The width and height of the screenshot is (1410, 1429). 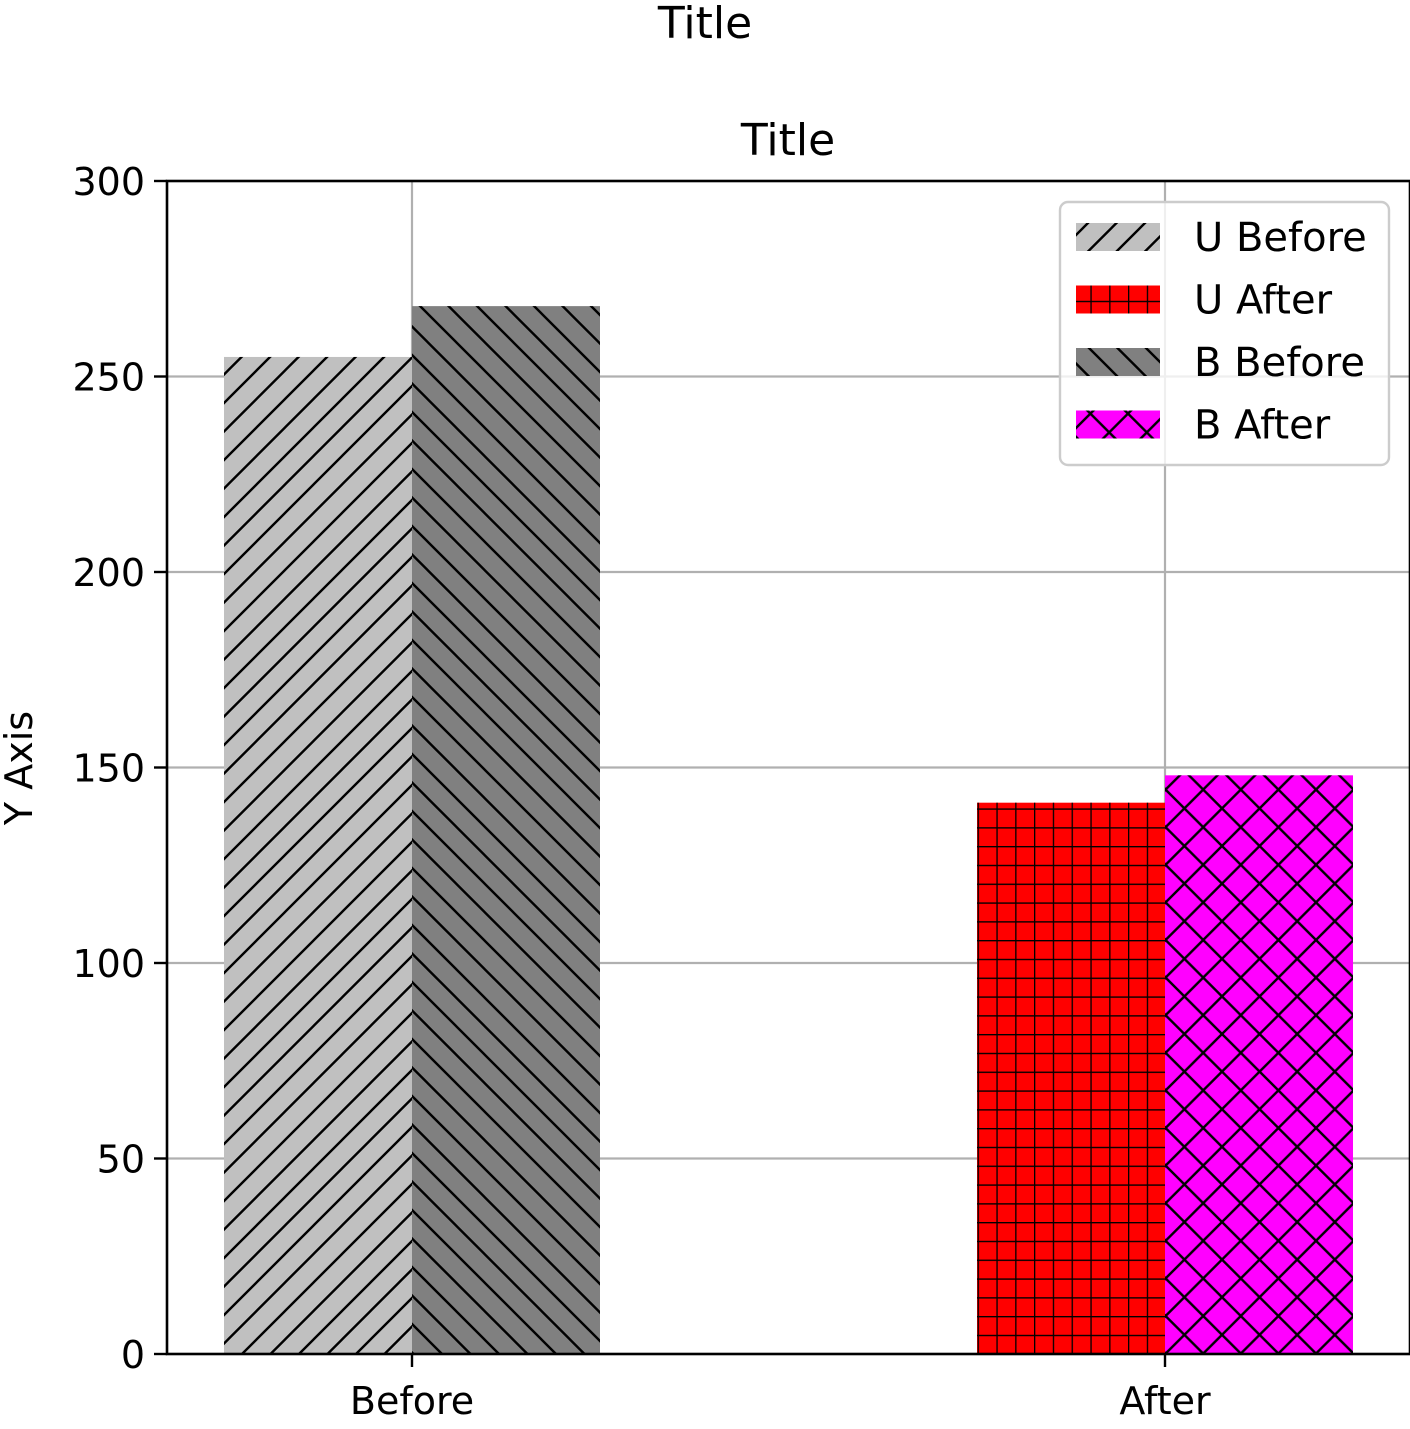 What do you see at coordinates (20, 768) in the screenshot?
I see `y-axis-label: Y Axis` at bounding box center [20, 768].